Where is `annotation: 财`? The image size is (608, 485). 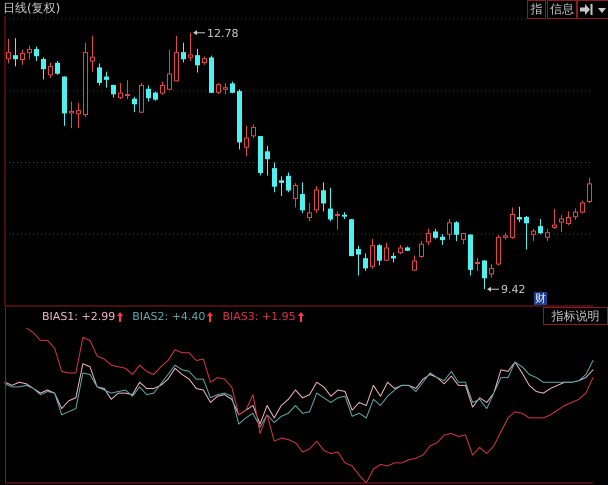
annotation: 财 is located at coordinates (540, 298).